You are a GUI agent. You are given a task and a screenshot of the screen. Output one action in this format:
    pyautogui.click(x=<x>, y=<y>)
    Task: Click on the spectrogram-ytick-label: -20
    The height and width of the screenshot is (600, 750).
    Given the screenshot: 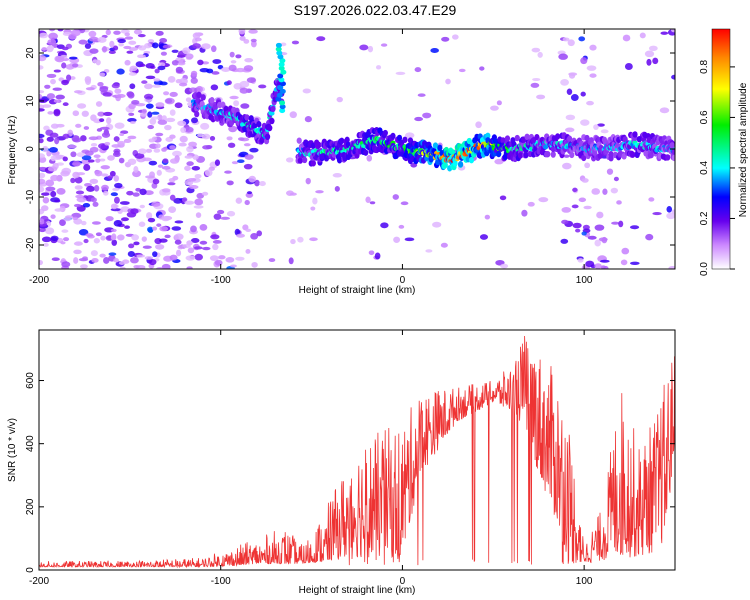 What is the action you would take?
    pyautogui.click(x=30, y=244)
    